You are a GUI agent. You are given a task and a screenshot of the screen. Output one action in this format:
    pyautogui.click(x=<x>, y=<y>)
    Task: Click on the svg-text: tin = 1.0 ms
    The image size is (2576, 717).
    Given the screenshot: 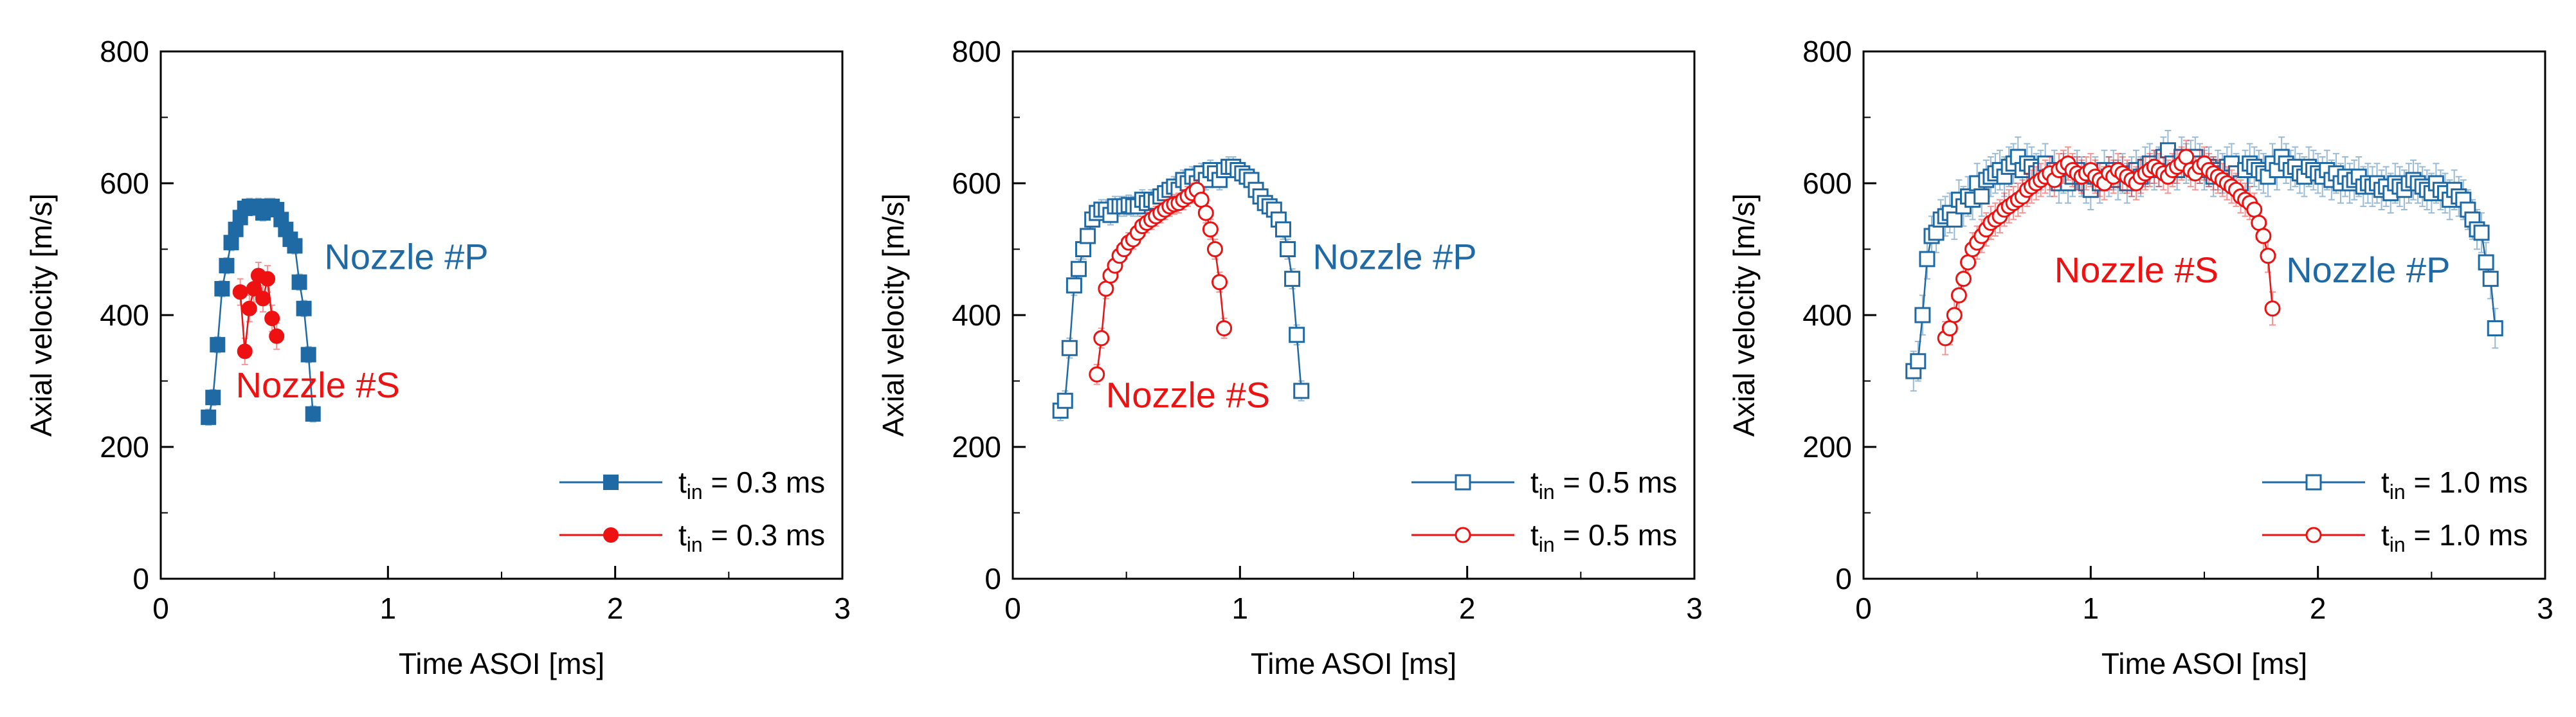 What is the action you would take?
    pyautogui.click(x=2454, y=537)
    